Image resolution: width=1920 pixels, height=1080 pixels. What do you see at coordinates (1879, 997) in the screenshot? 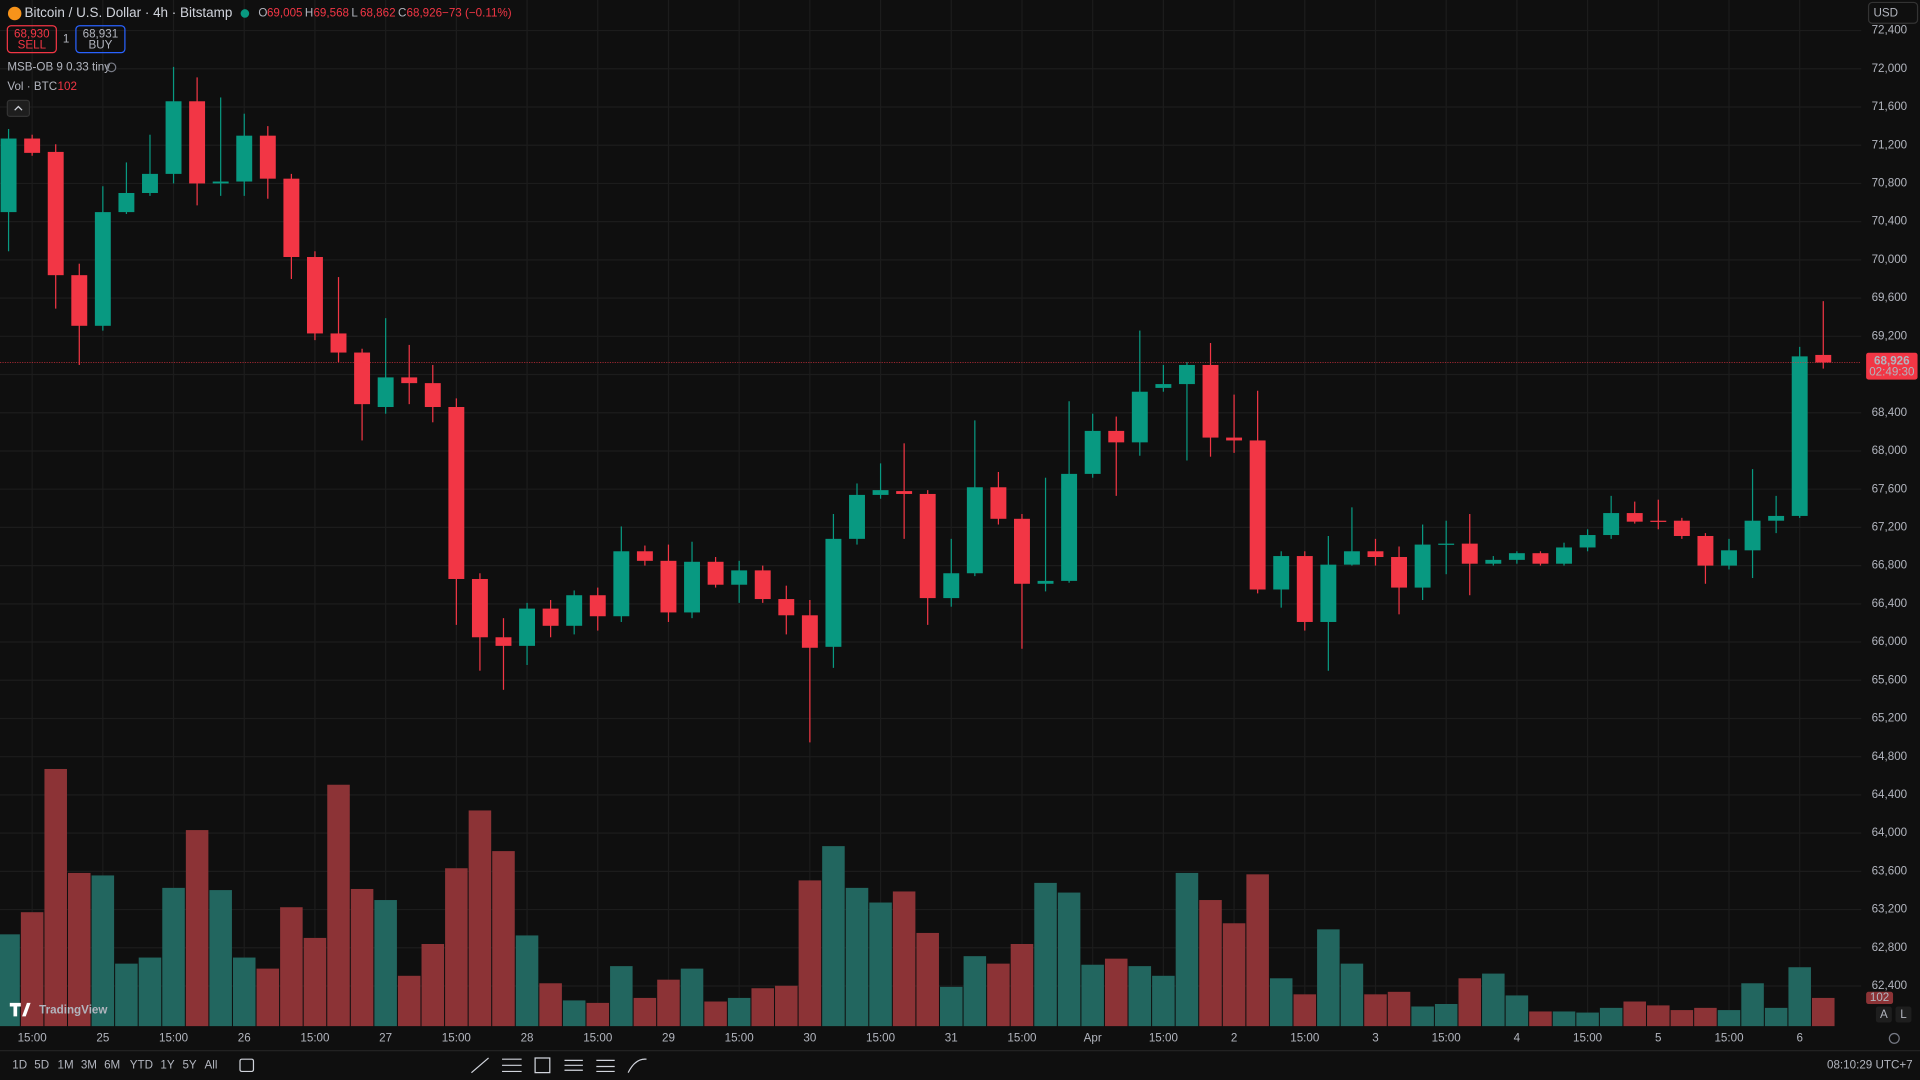
I see `volume-label: 102` at bounding box center [1879, 997].